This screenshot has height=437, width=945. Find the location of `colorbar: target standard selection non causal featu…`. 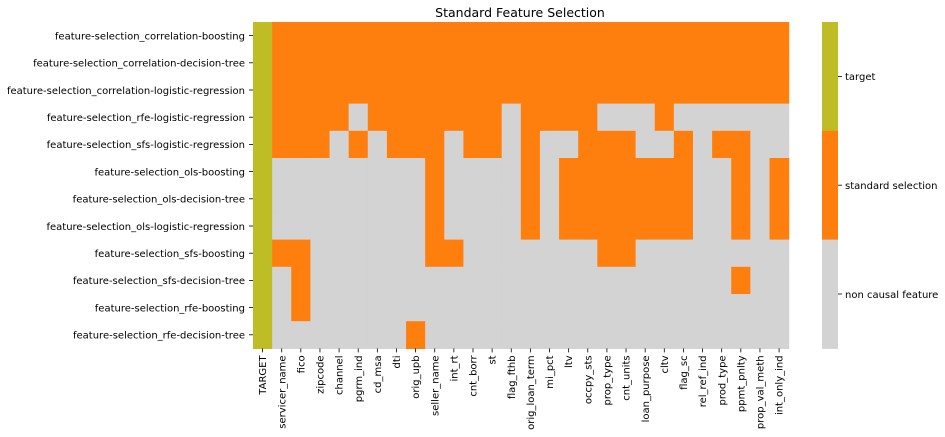

colorbar: target standard selection non causal featu… is located at coordinates (880, 185).